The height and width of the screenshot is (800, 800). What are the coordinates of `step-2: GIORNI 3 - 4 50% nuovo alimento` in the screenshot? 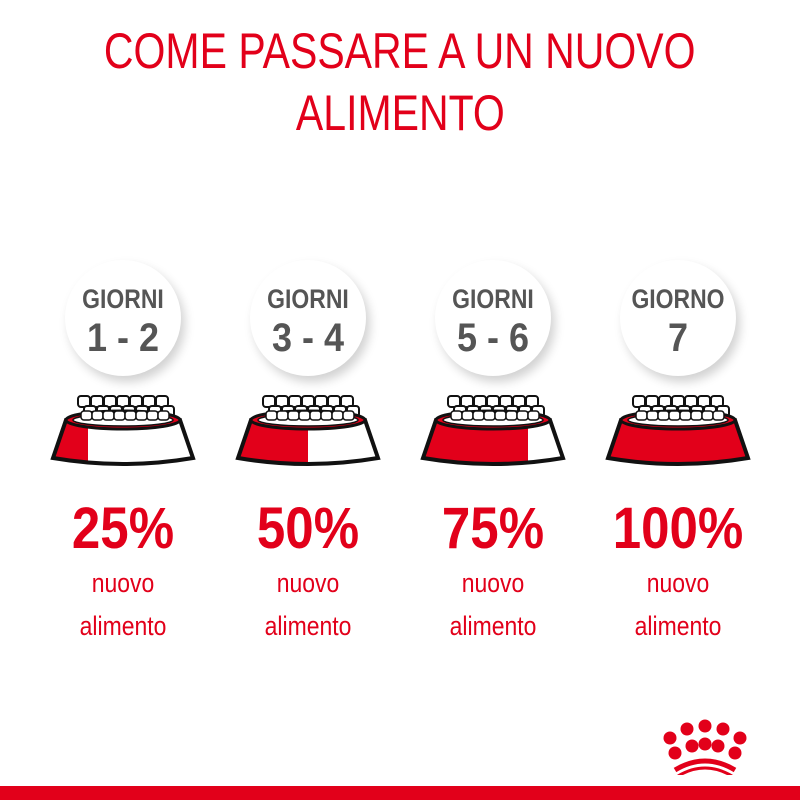 It's located at (308, 449).